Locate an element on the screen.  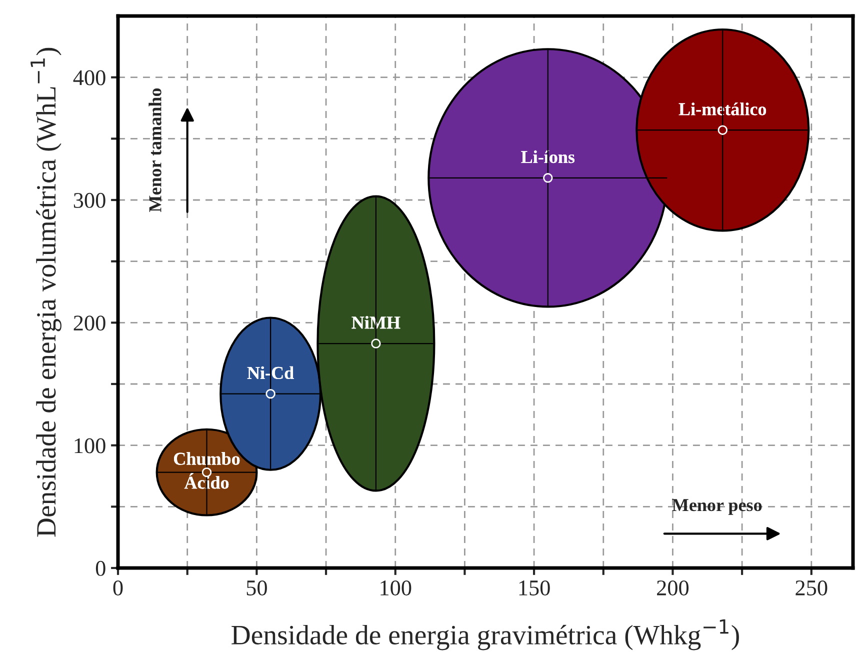
y-tick-label: 100 is located at coordinates (90, 446).